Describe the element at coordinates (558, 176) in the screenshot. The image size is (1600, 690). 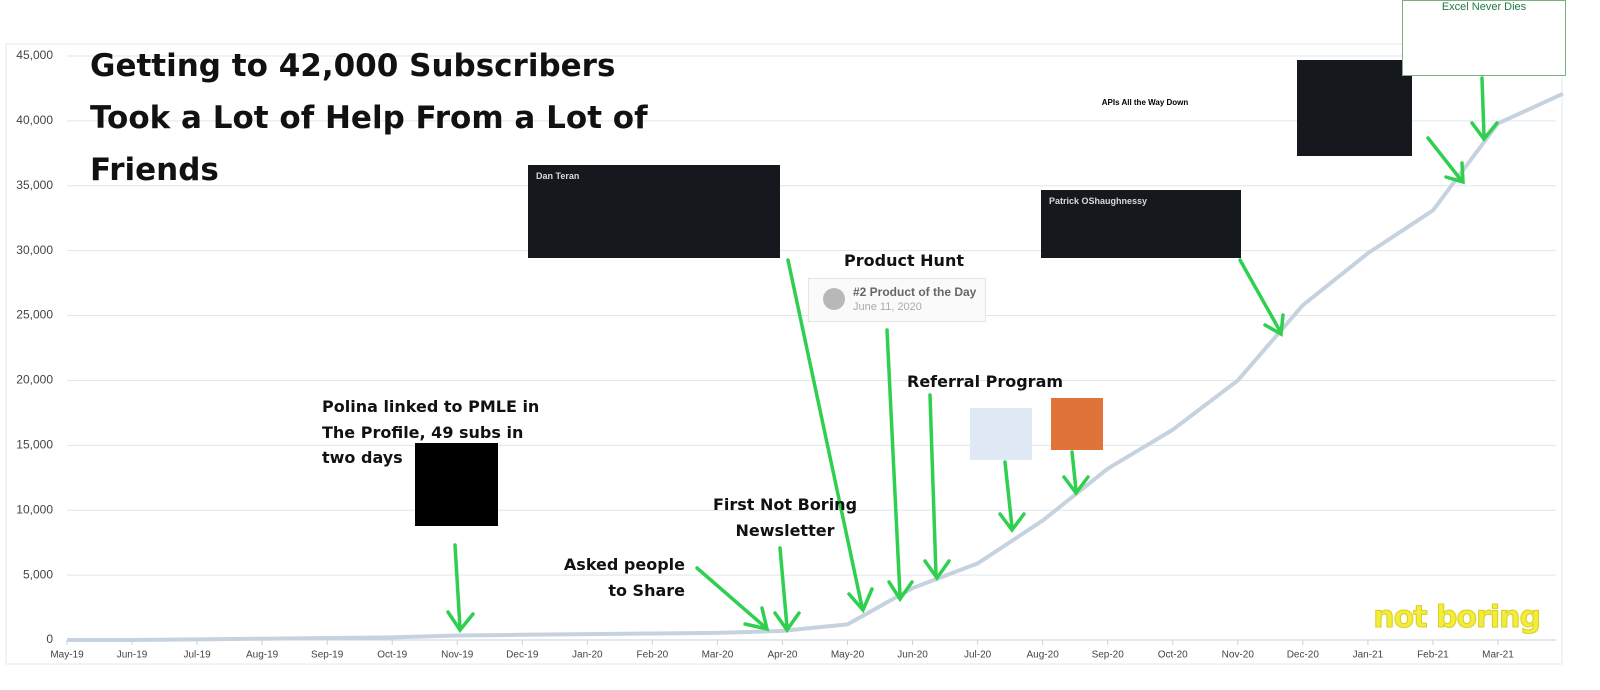
I see `tweet-author: Dan Teran` at that location.